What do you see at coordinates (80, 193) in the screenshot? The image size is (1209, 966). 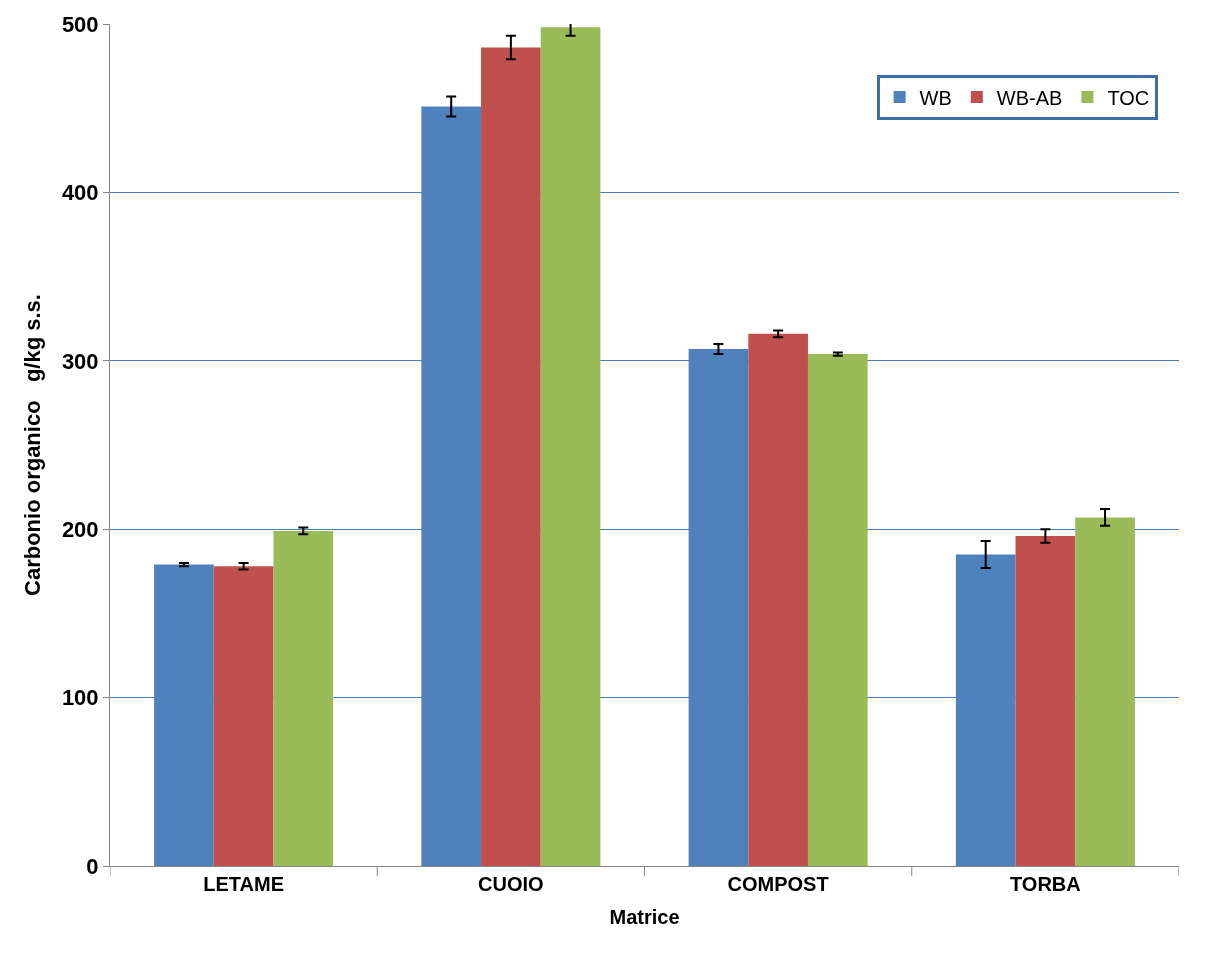 I see `y-tick-label: 400` at bounding box center [80, 193].